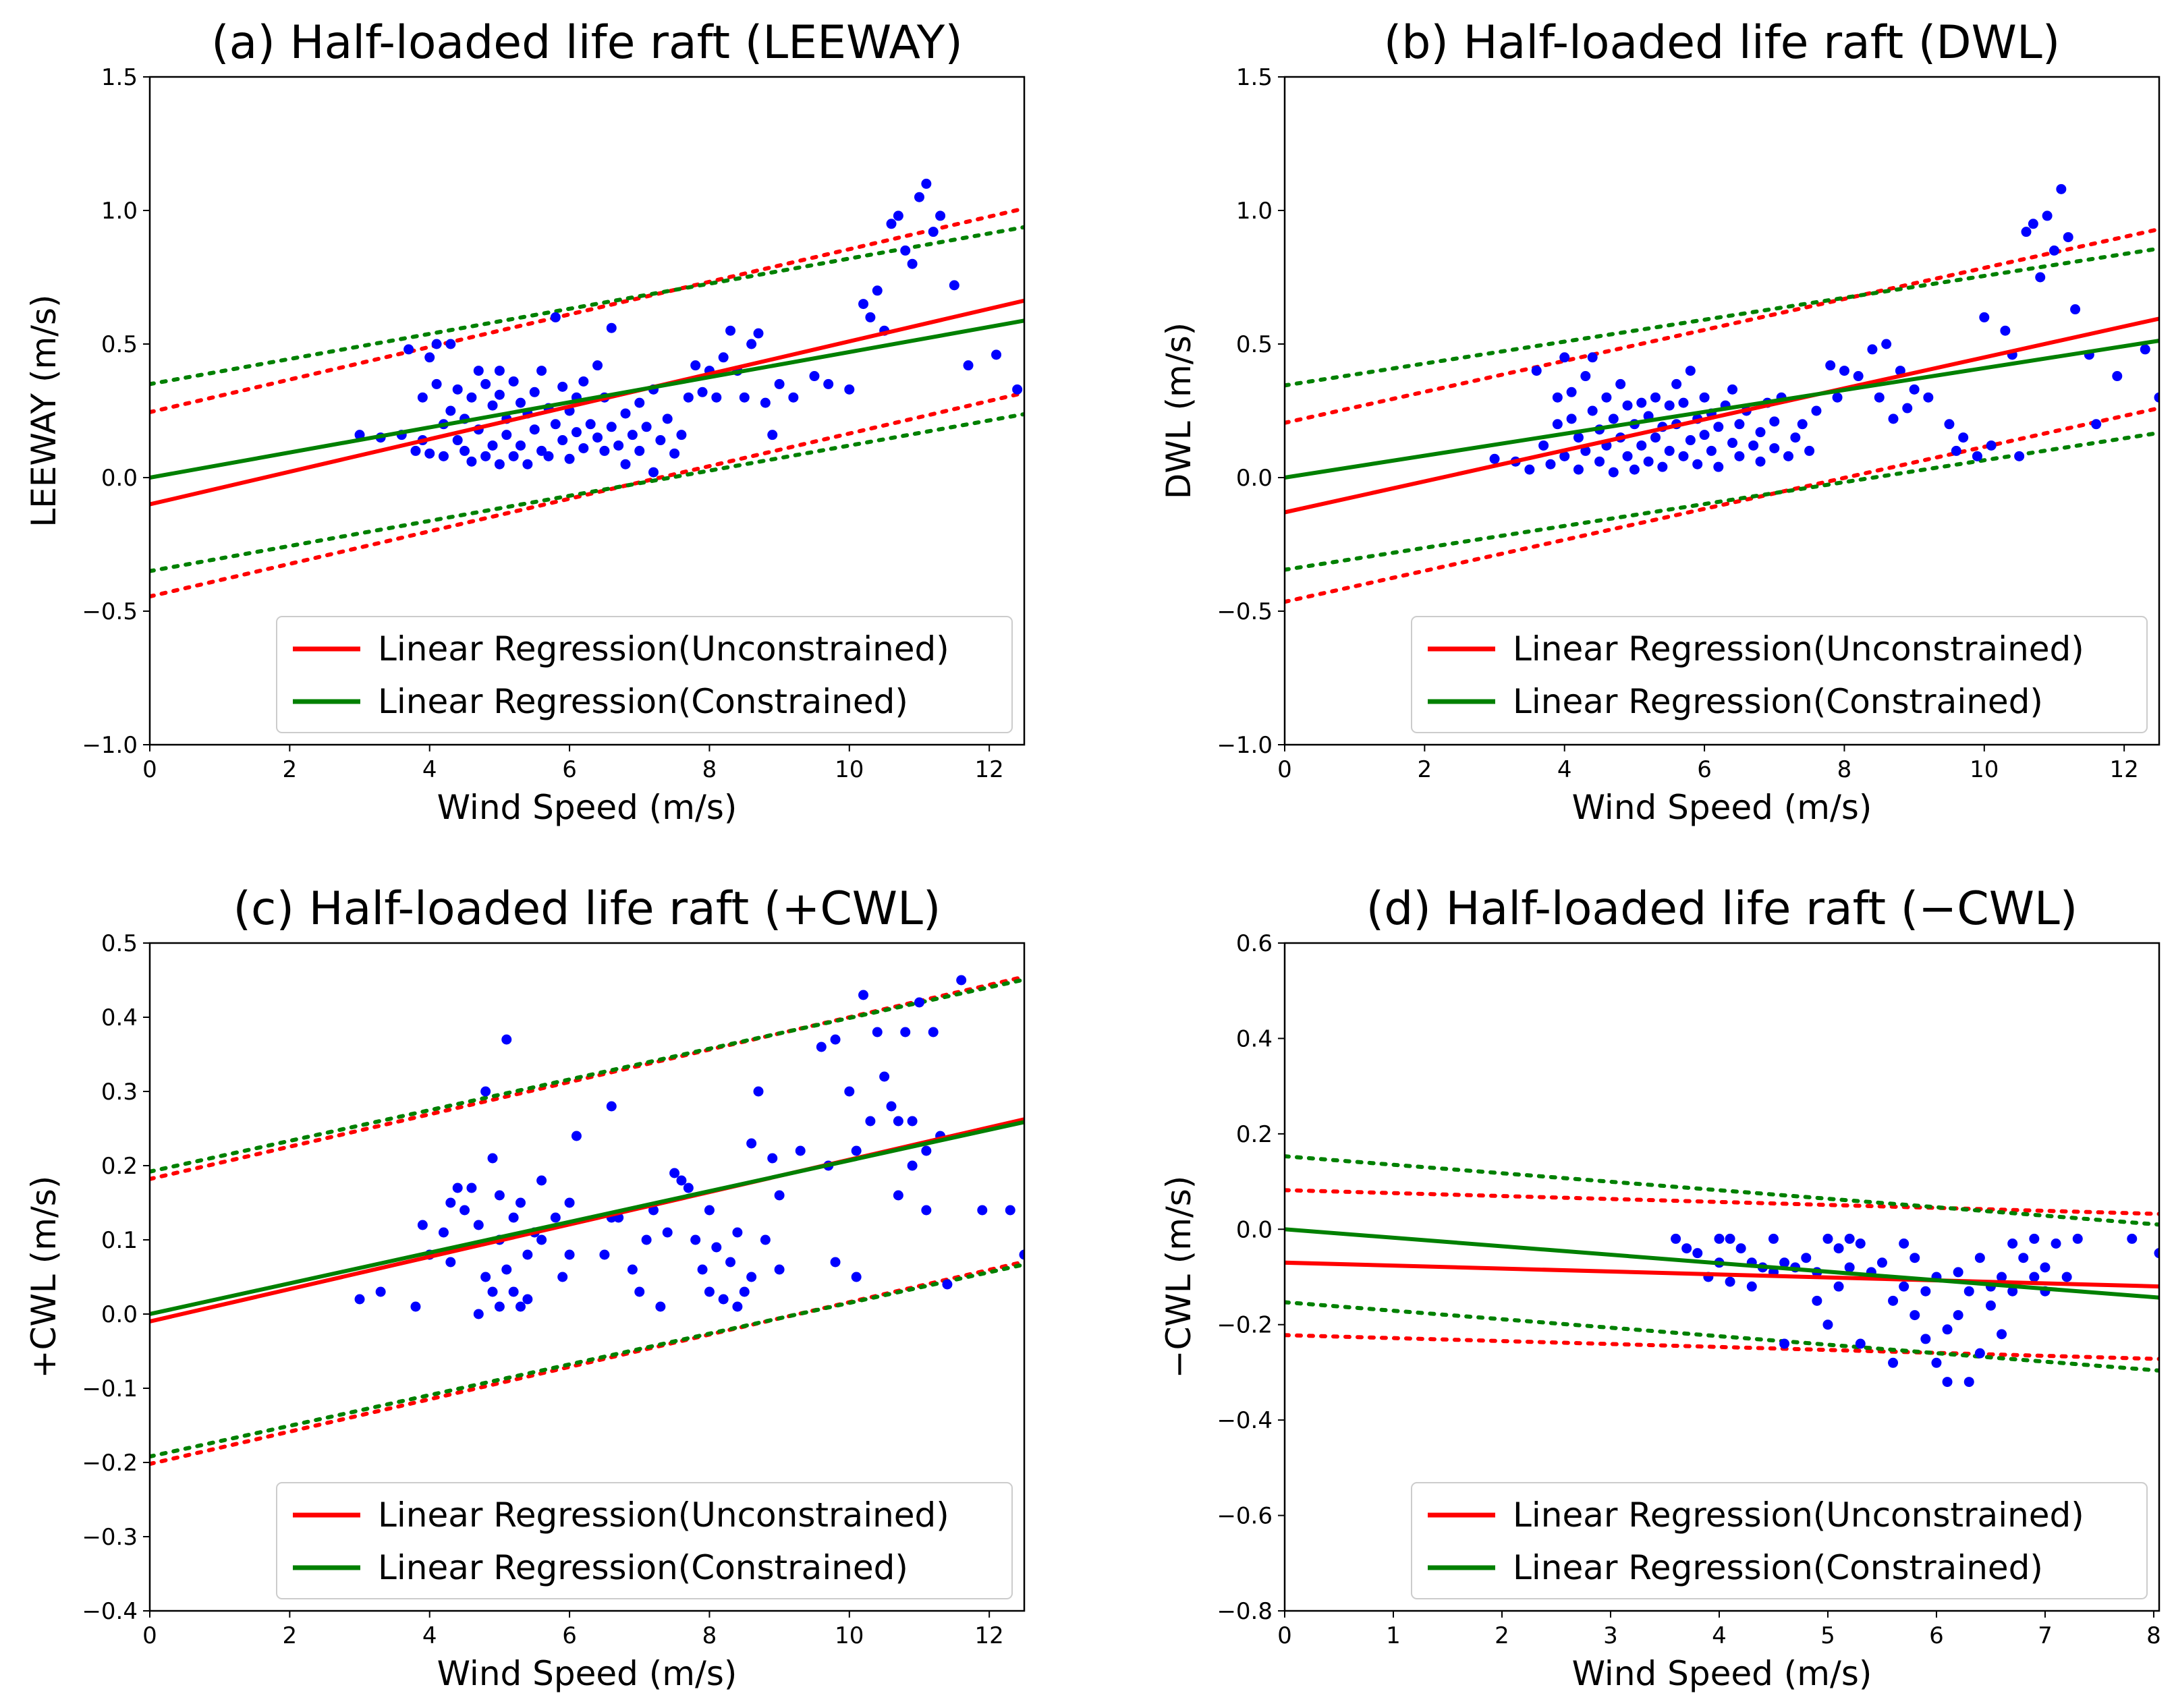  I want to click on y-tick-label: 0.5, so click(119, 345).